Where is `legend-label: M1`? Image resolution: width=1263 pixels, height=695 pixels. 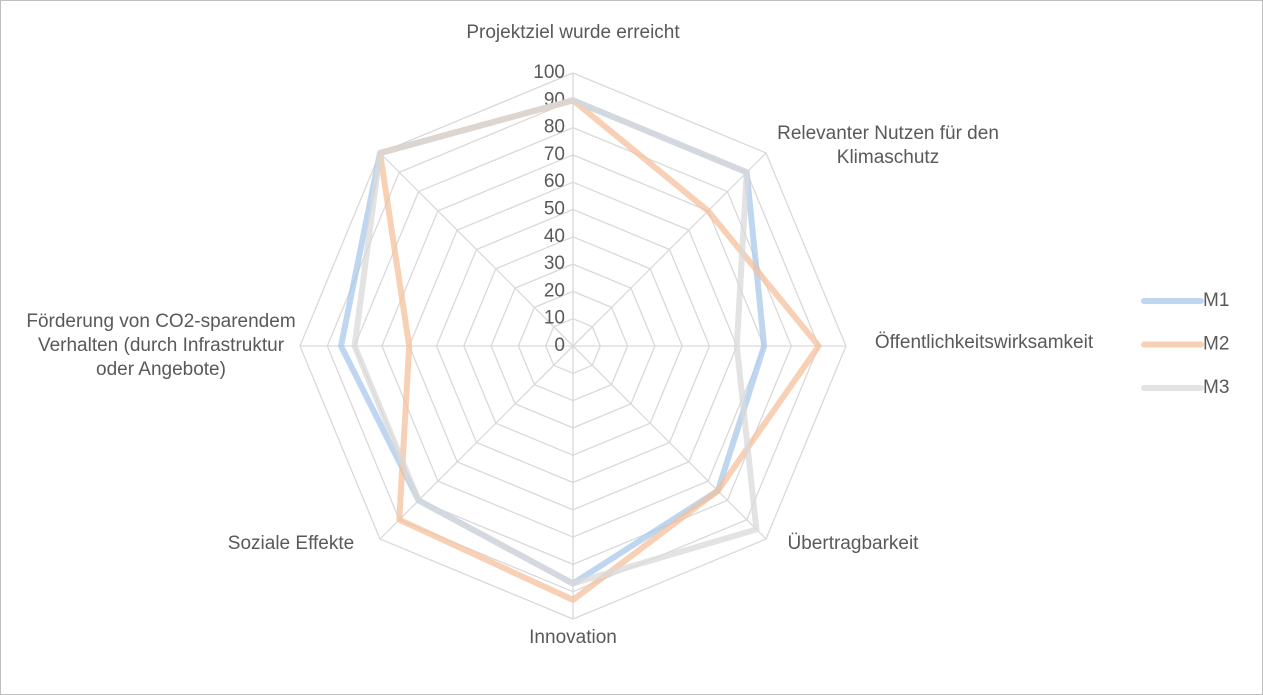 legend-label: M1 is located at coordinates (1216, 300).